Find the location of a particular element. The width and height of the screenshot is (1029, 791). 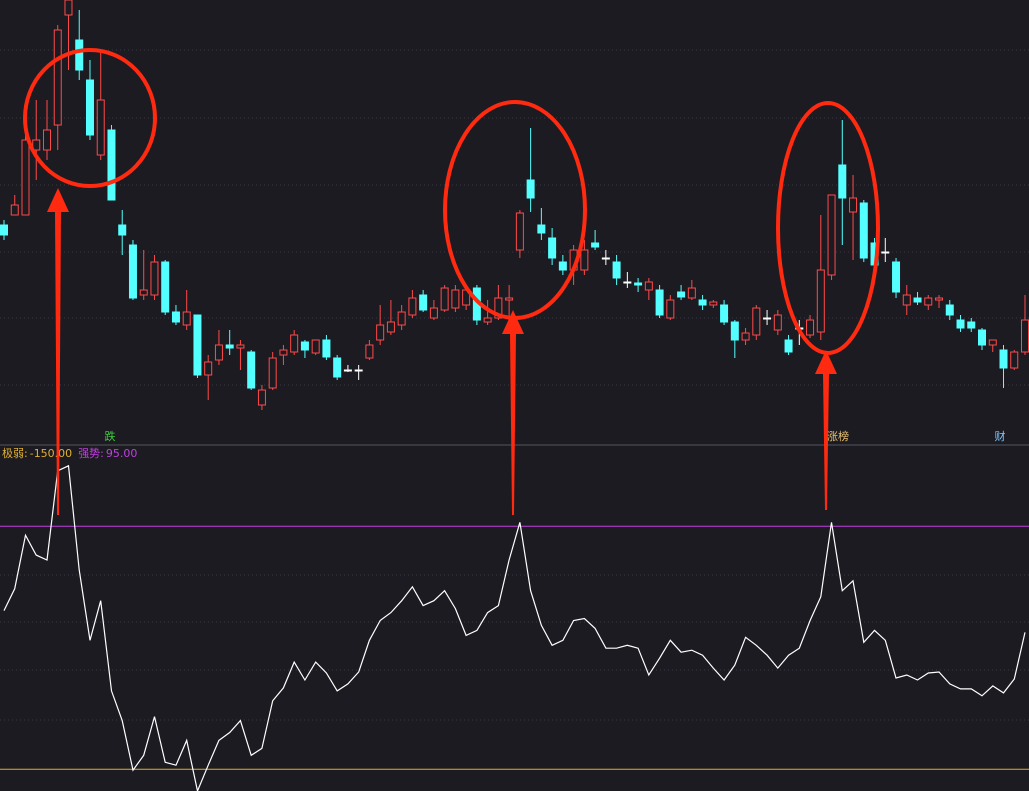

level-label: -150.00 is located at coordinates (51, 453).